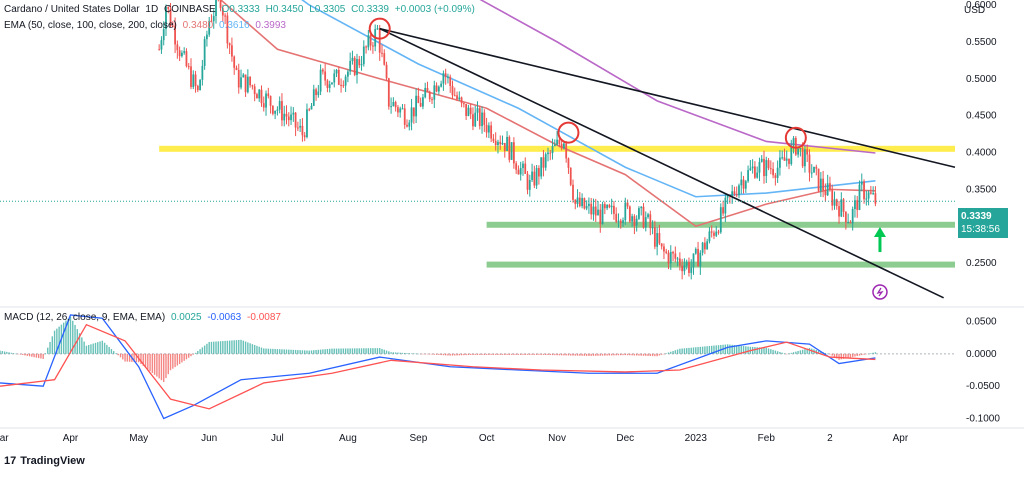 This screenshot has width=1024, height=477. I want to click on symbol-name: Cardano / United States Dollar, so click(72, 9).